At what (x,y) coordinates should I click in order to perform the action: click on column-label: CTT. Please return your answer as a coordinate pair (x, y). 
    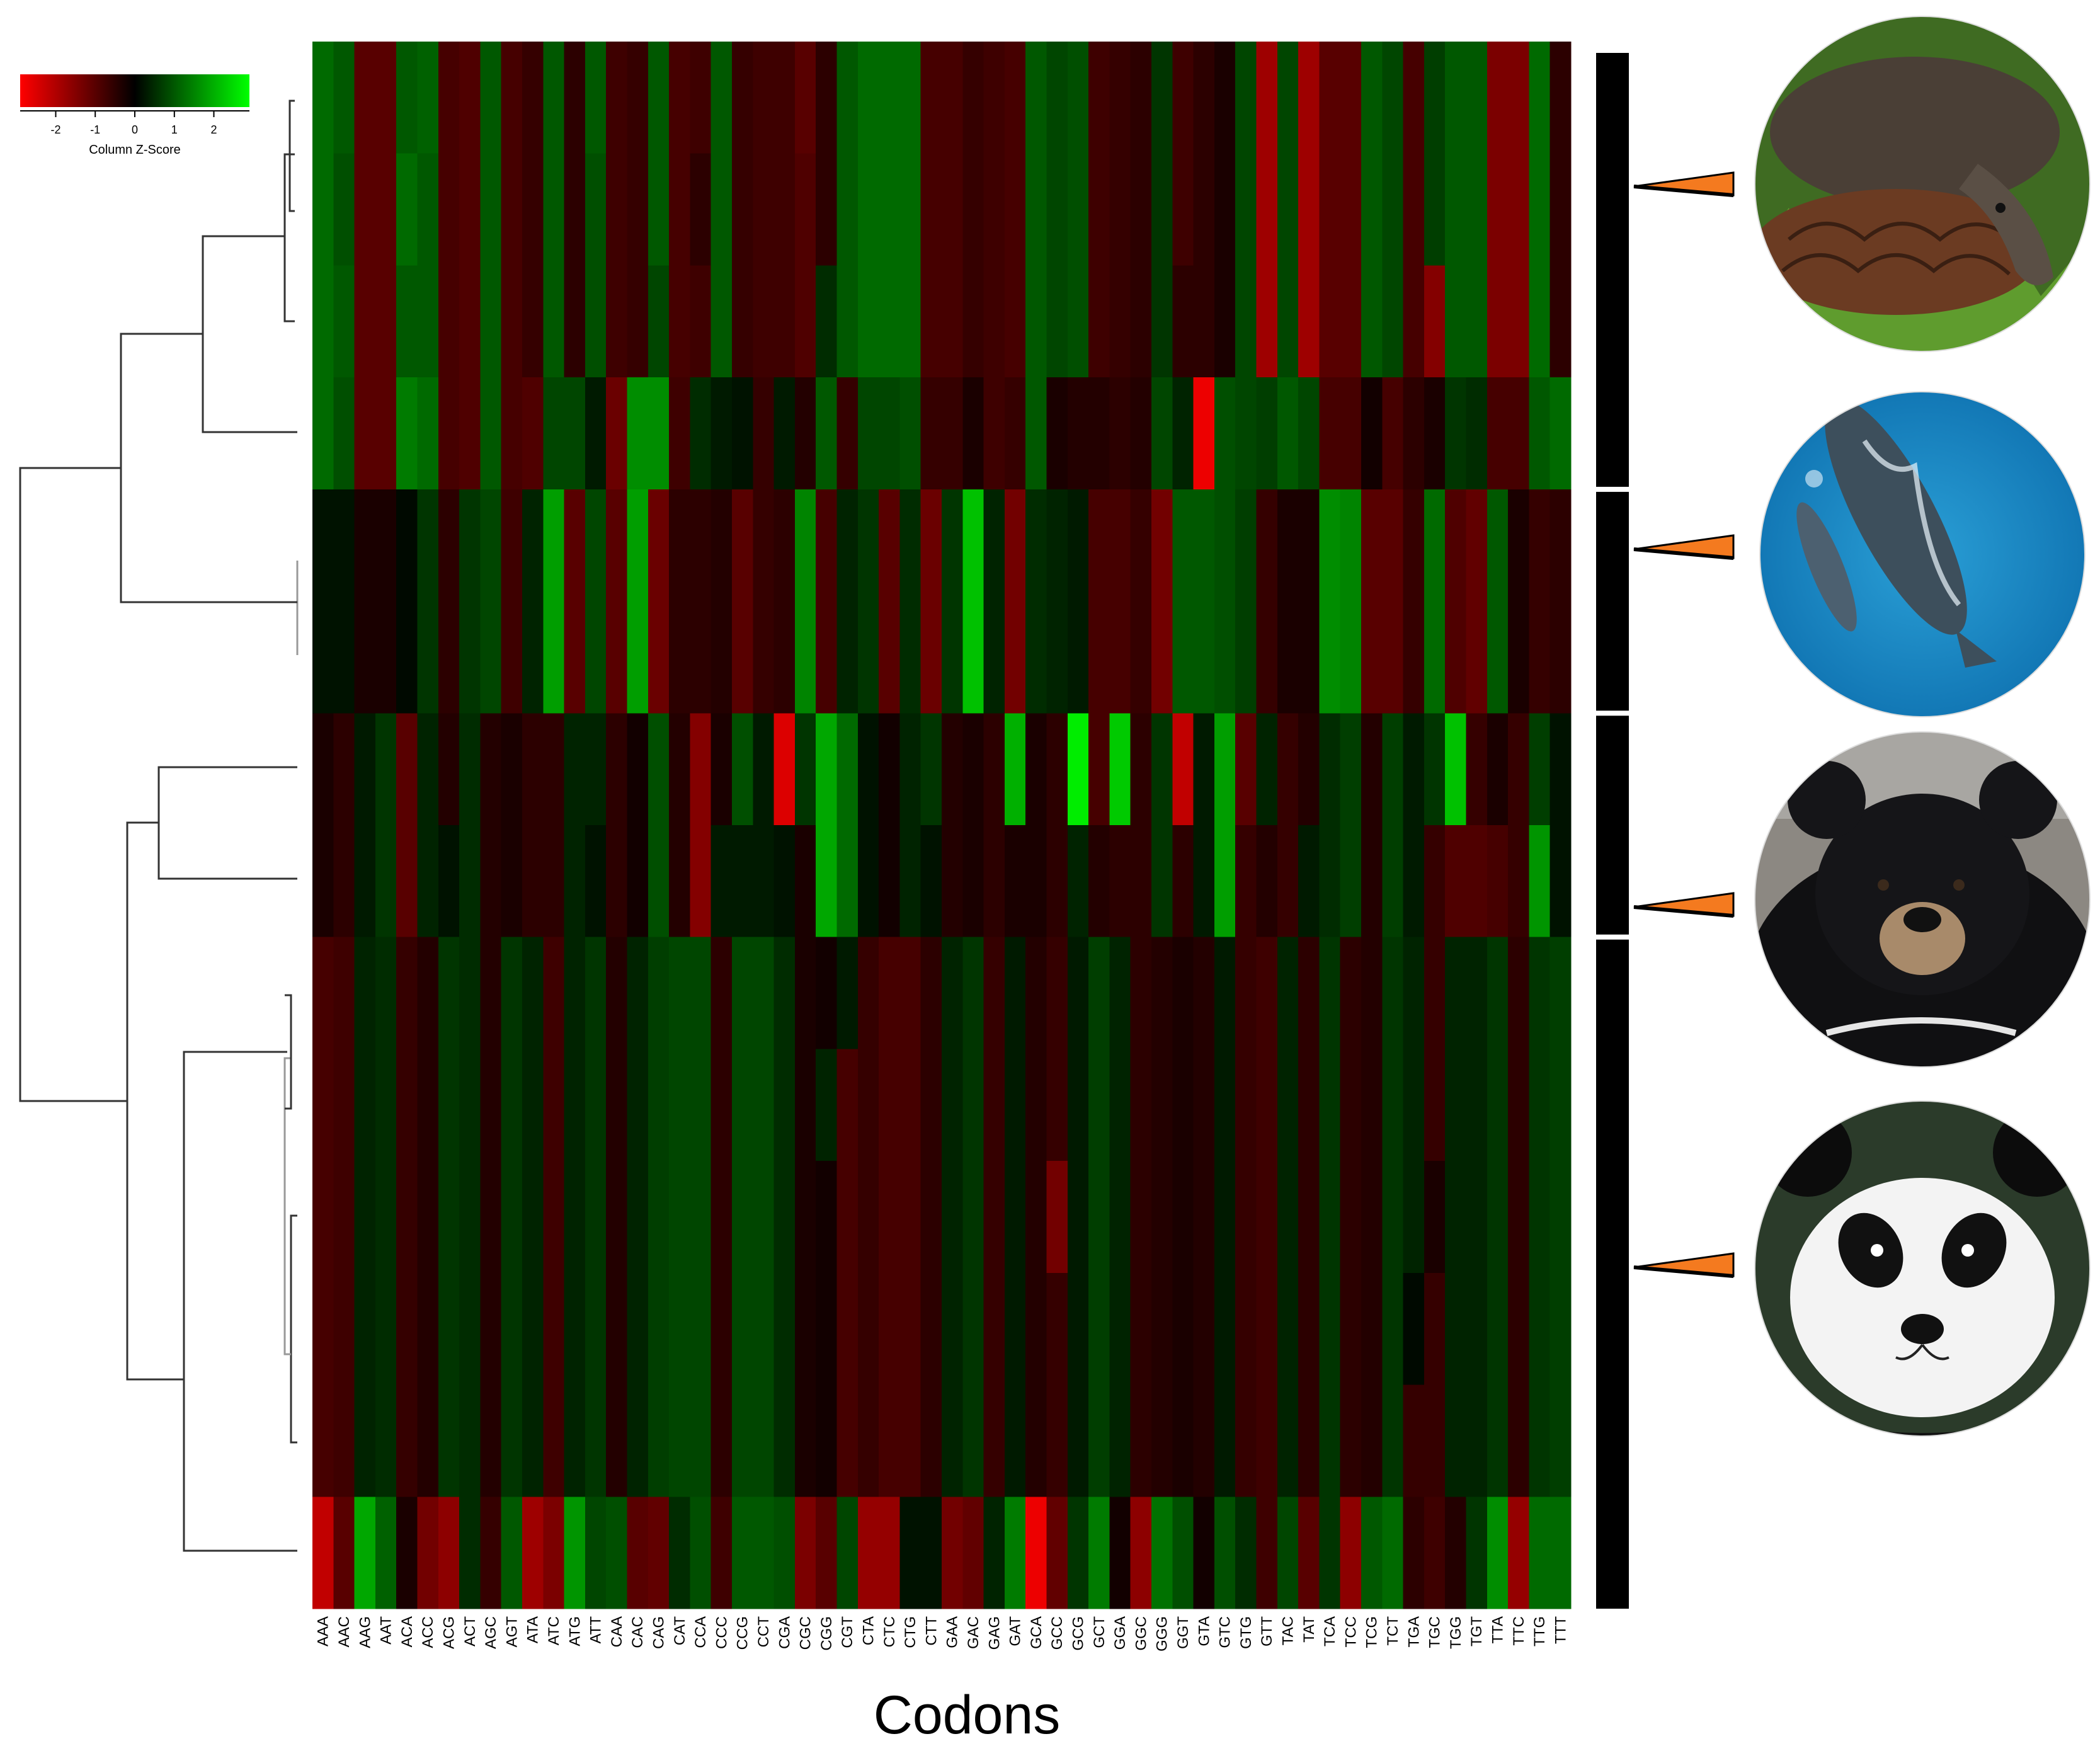
    Looking at the image, I should click on (932, 1631).